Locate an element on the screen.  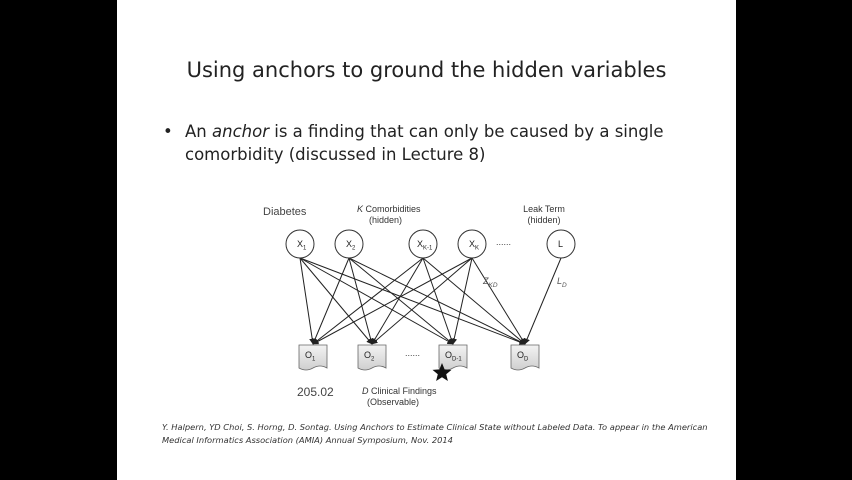
finding-node: OD-1 is located at coordinates (453, 357).